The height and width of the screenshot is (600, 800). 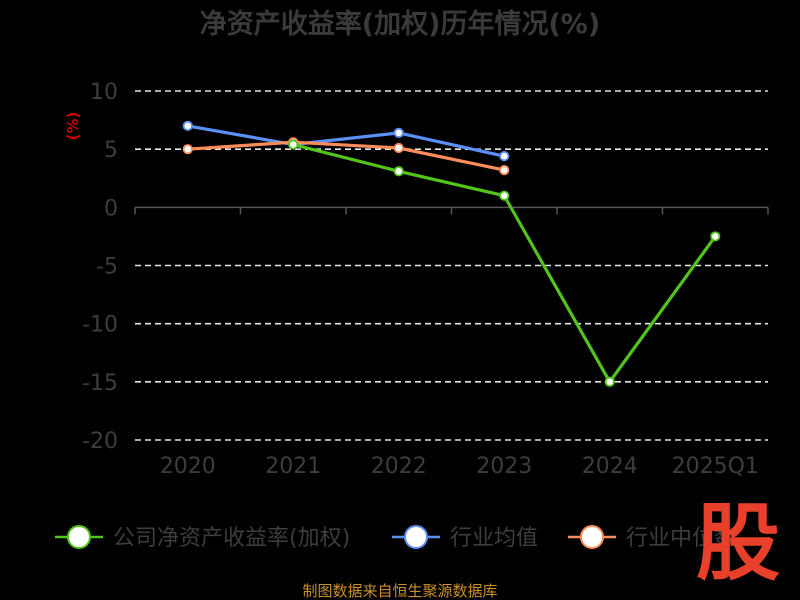 What do you see at coordinates (681, 538) in the screenshot?
I see `legend-label: 行业中位数` at bounding box center [681, 538].